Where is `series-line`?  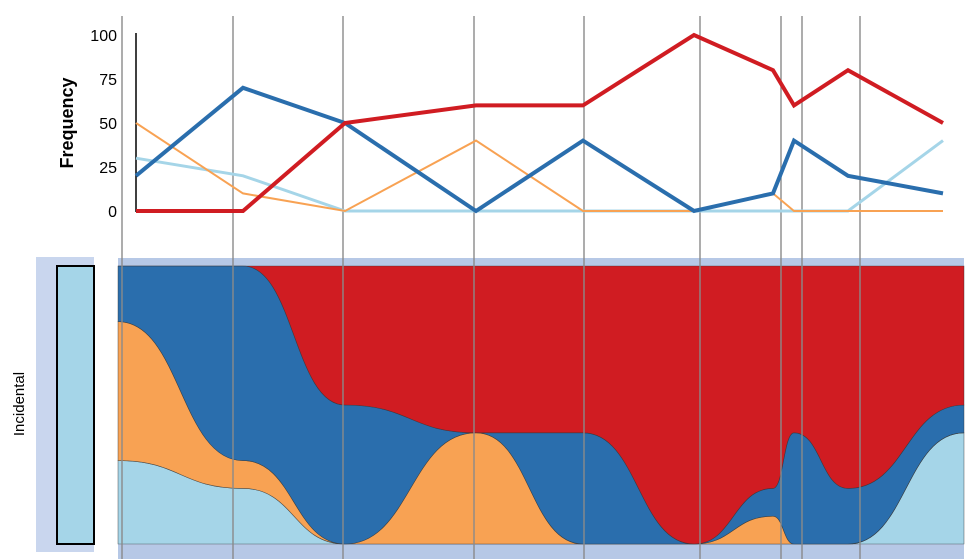
series-line is located at coordinates (539, 167).